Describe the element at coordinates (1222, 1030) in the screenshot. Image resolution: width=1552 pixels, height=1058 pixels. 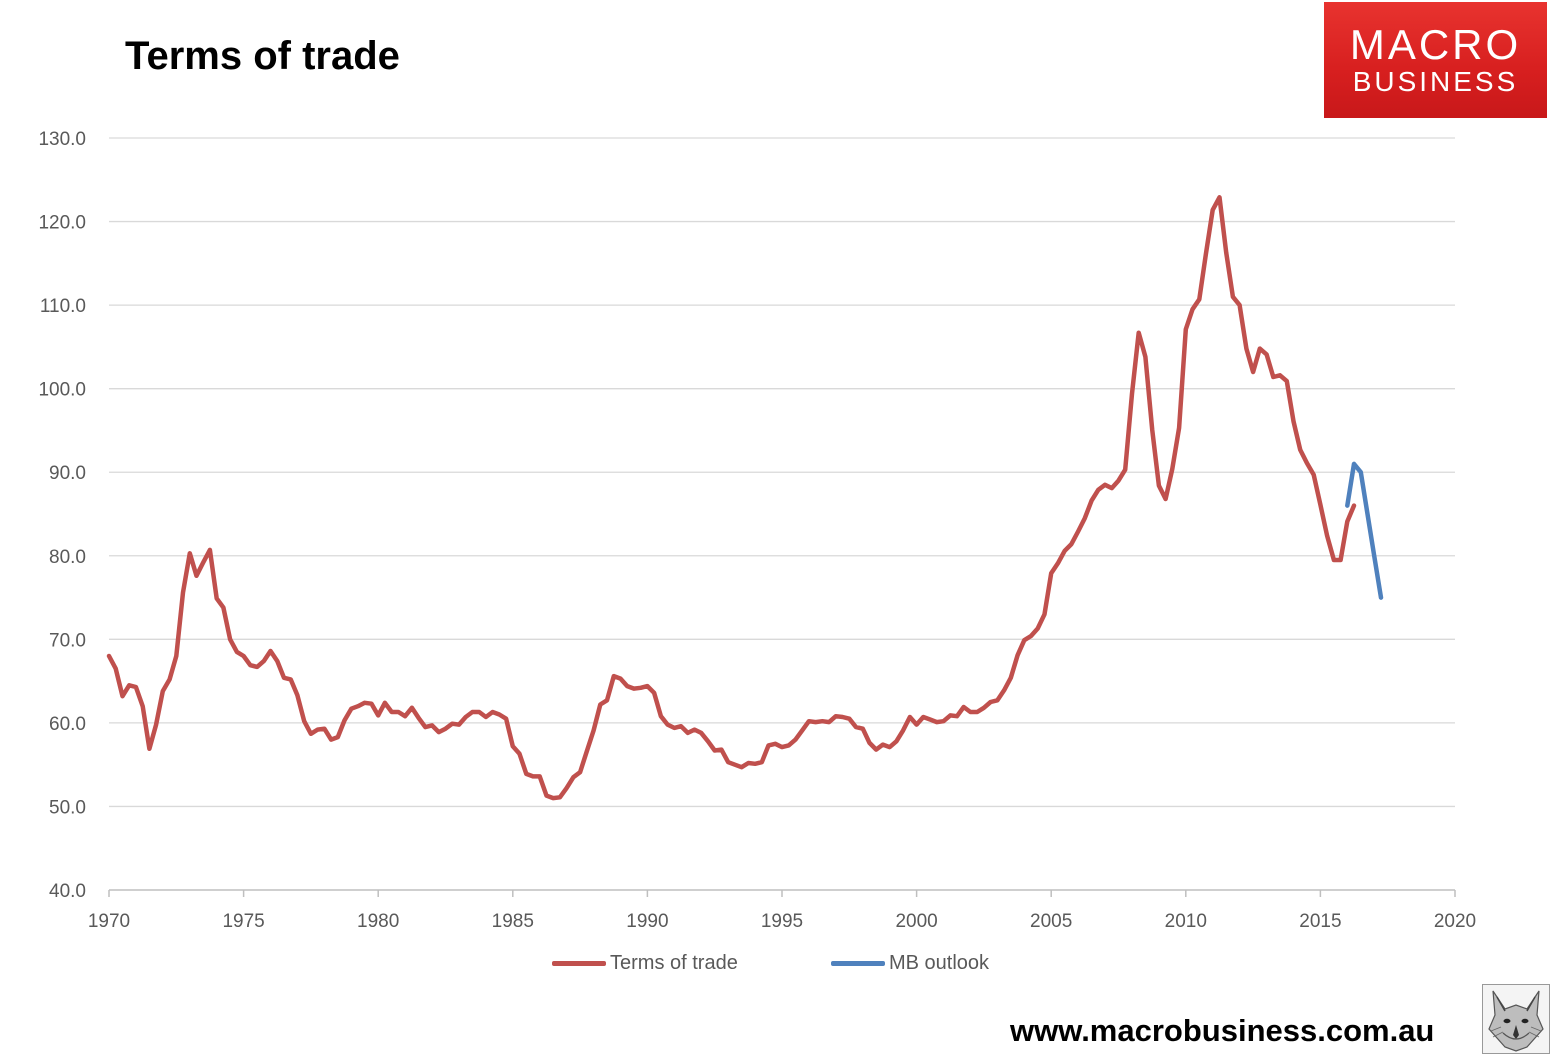
I see `footer-website-url: www.macrobusiness.com.au` at that location.